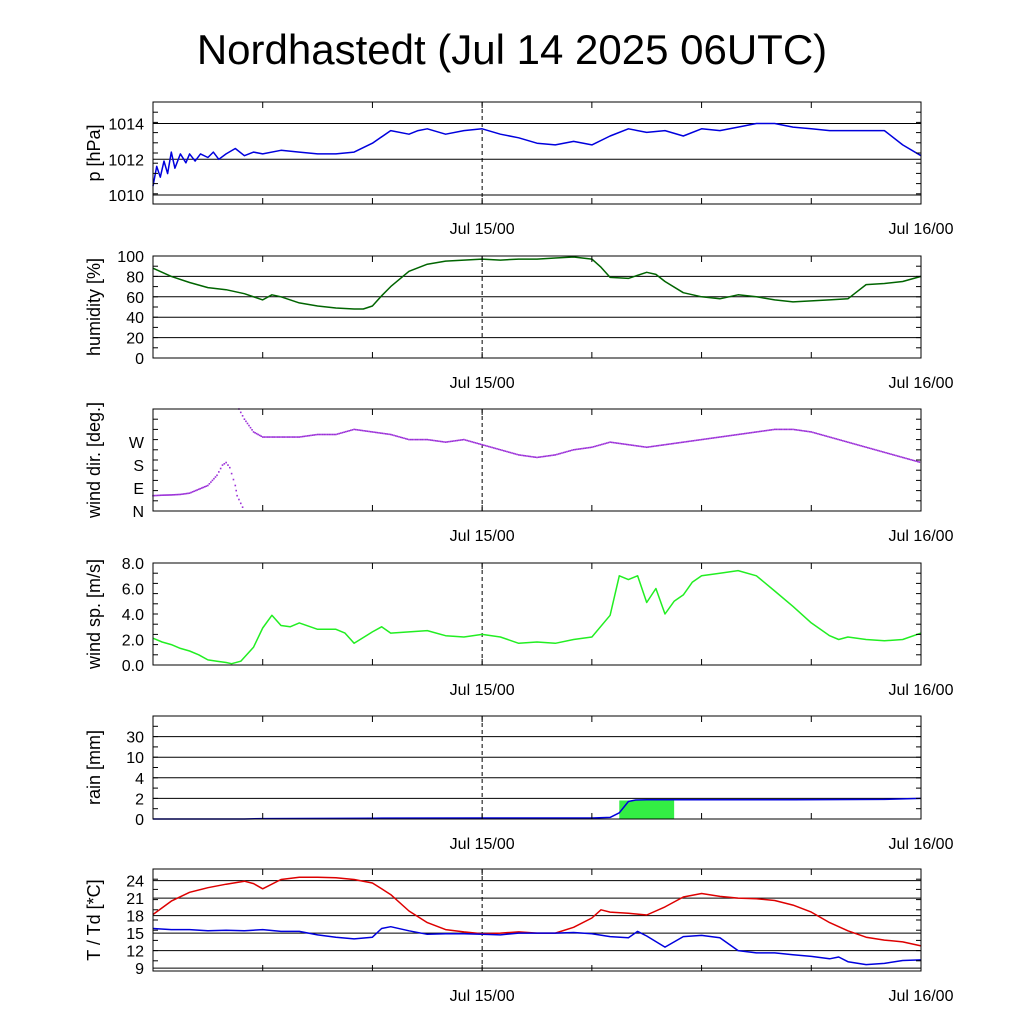 The width and height of the screenshot is (1024, 1024). What do you see at coordinates (139, 799) in the screenshot?
I see `rain-y-tick-label-1: 2` at bounding box center [139, 799].